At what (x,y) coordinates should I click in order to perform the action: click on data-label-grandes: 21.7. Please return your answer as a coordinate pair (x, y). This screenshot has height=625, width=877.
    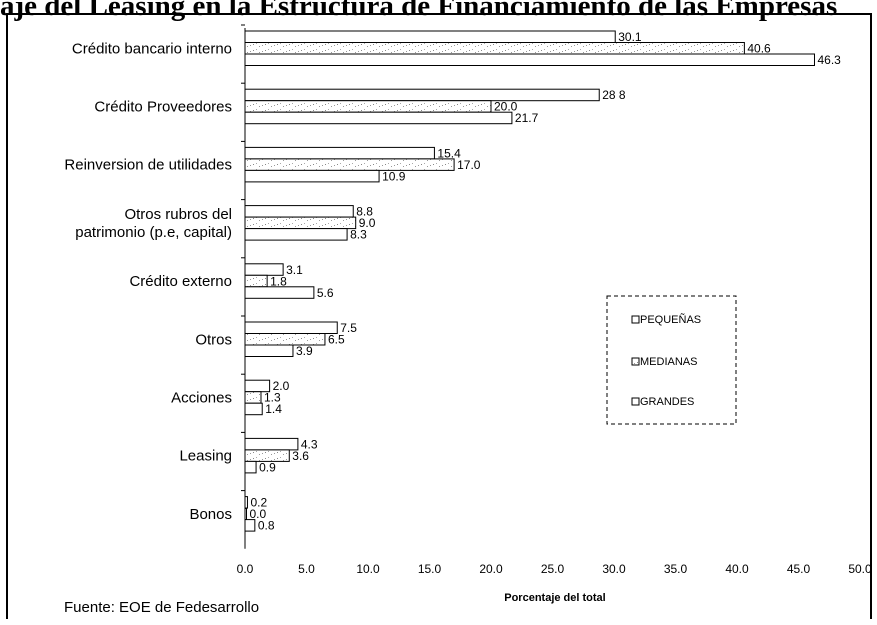
    Looking at the image, I should click on (527, 118).